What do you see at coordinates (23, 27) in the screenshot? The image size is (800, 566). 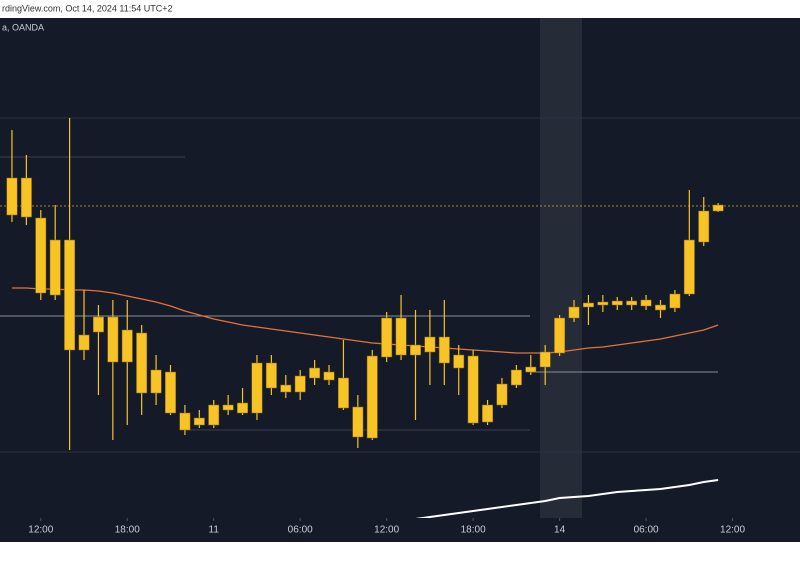 I see `header-symbol: a, OANDA` at bounding box center [23, 27].